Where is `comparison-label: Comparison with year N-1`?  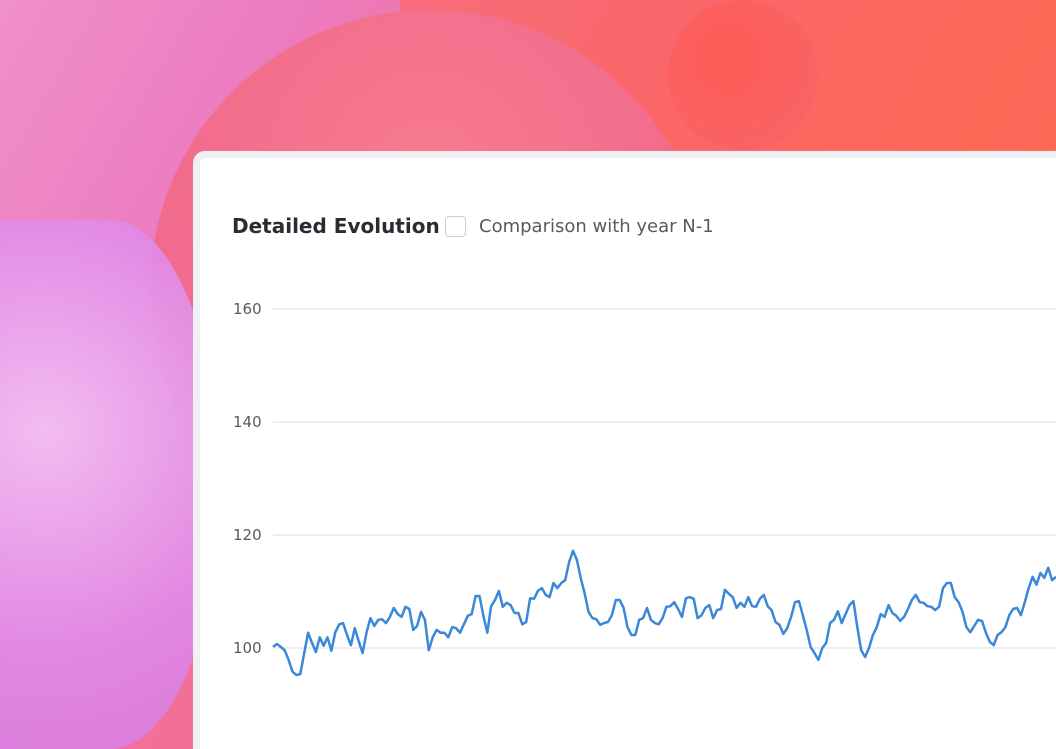 comparison-label: Comparison with year N-1 is located at coordinates (596, 226).